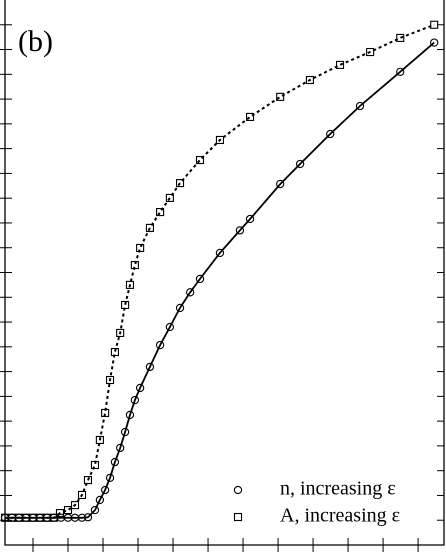 The width and height of the screenshot is (446, 552). Describe the element at coordinates (35, 41) in the screenshot. I see `panel-label: (b)` at that location.